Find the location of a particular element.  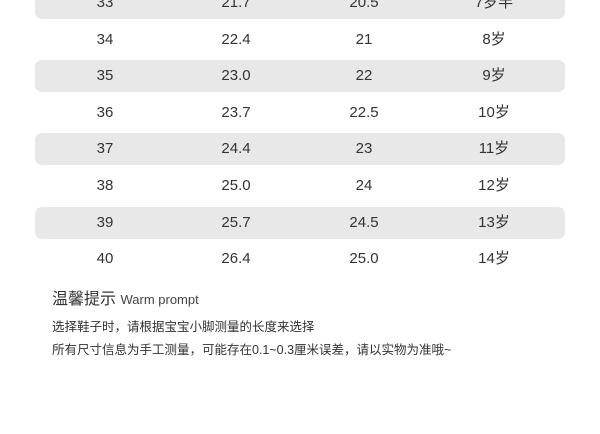

table-cell: 39 is located at coordinates (105, 222).